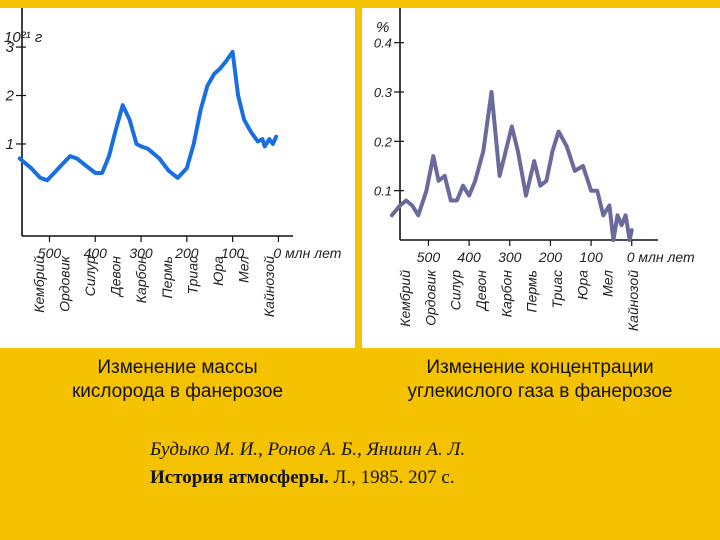 Image resolution: width=720 pixels, height=540 pixels. What do you see at coordinates (391, 477) in the screenshot?
I see `reference-rest: Л., 1985. 207 с.` at bounding box center [391, 477].